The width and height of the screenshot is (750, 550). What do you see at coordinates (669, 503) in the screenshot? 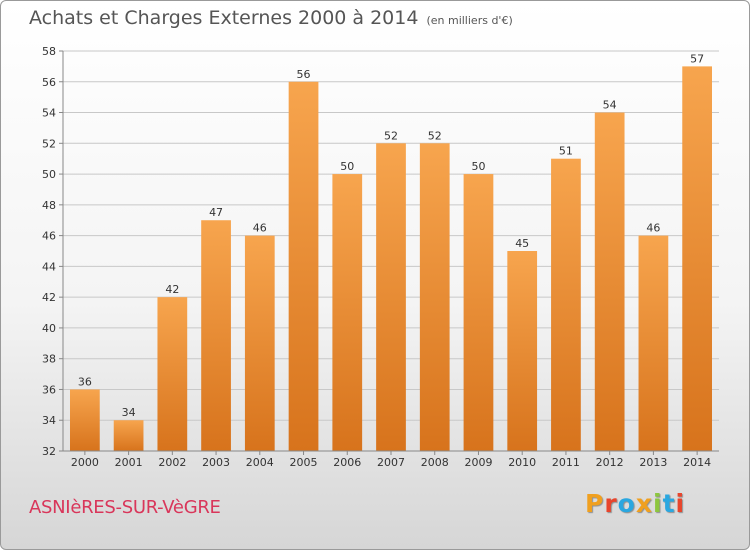
I see `logo-letter: t` at bounding box center [669, 503].